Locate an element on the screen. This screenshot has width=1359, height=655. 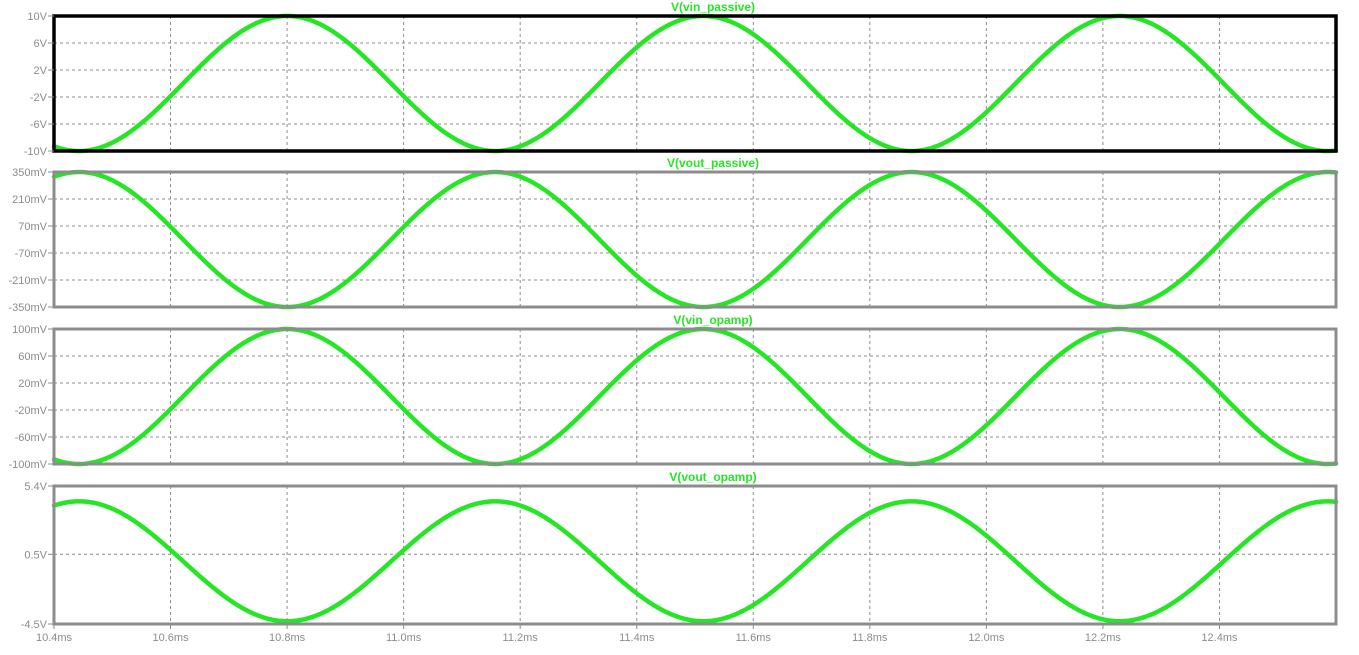
y-tick-label: 350mV is located at coordinates (30, 173).